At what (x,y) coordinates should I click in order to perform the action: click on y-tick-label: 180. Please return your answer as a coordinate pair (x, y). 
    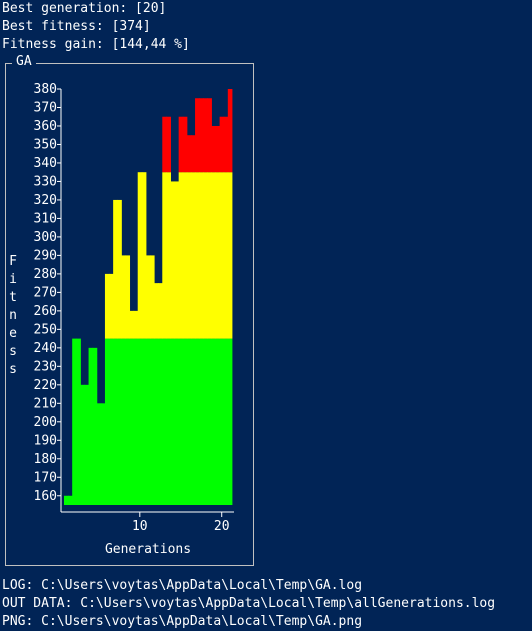
    Looking at the image, I should click on (45, 459).